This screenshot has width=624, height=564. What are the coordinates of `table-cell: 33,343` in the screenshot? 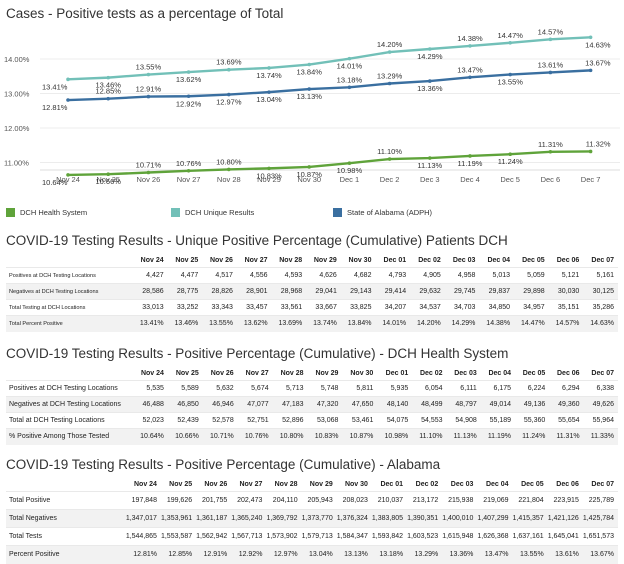 It's located at (219, 307).